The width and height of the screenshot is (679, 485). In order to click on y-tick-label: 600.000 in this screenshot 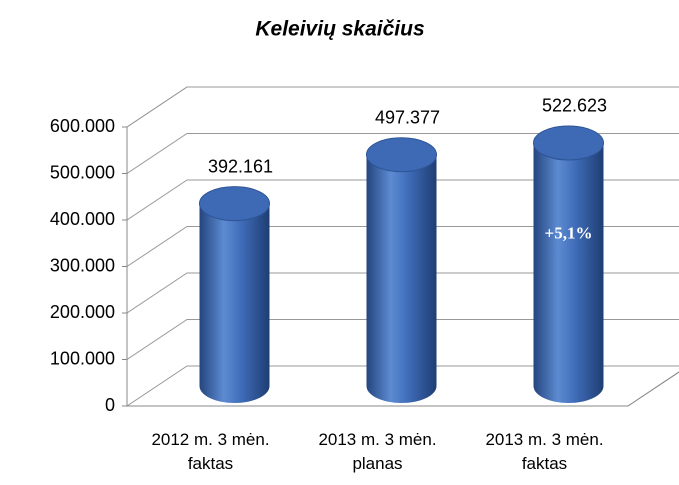, I will do `click(82, 126)`.